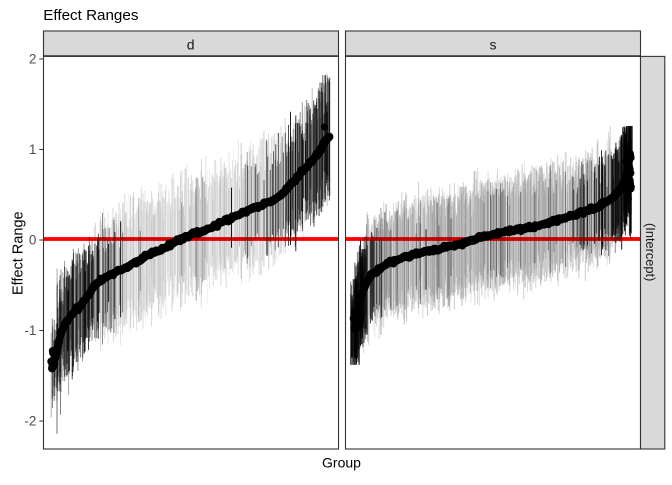 Image resolution: width=672 pixels, height=485 pixels. I want to click on svg-text: -2, so click(30, 421).